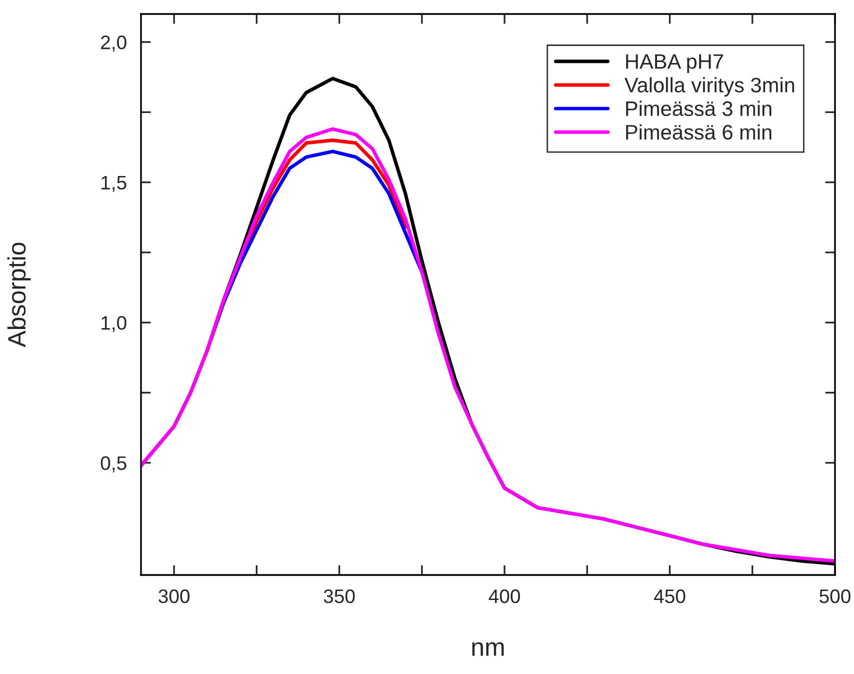 The width and height of the screenshot is (854, 674). Describe the element at coordinates (339, 596) in the screenshot. I see `x-tick-label: 350` at that location.